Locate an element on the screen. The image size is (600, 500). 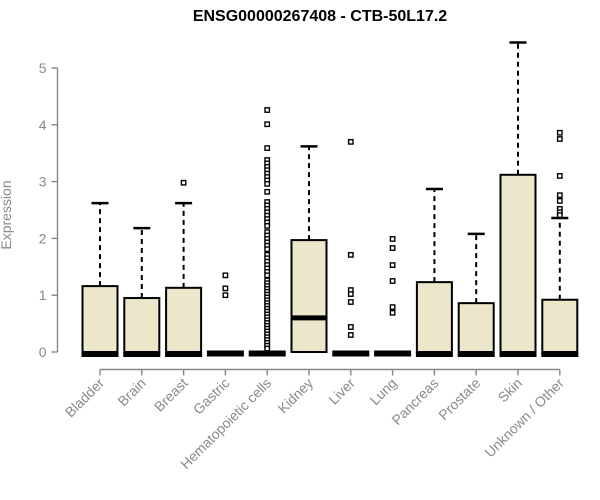
x-tick-label-lung: Lung is located at coordinates (382, 391).